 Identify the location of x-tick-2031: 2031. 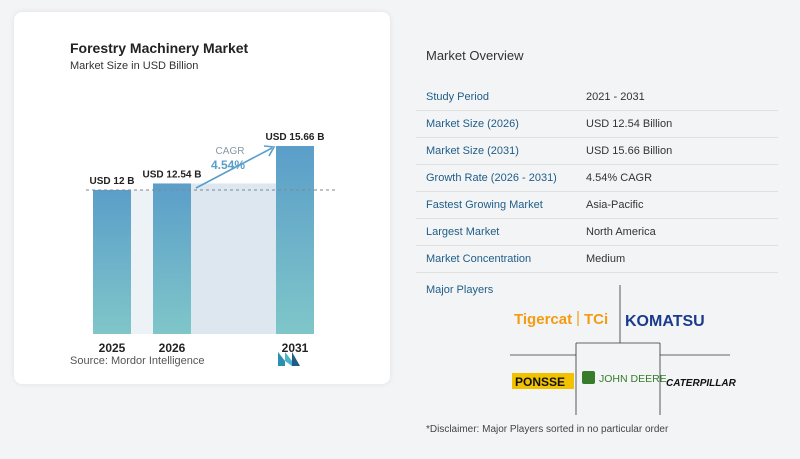
(295, 348).